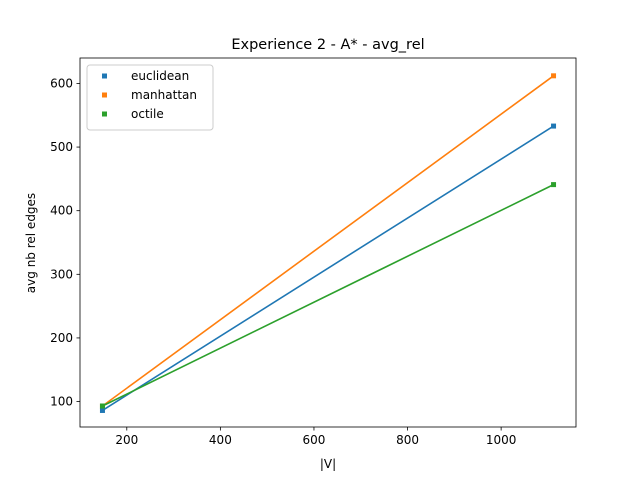 Image resolution: width=640 pixels, height=480 pixels. I want to click on legend-label-euclidean: euclidean, so click(160, 76).